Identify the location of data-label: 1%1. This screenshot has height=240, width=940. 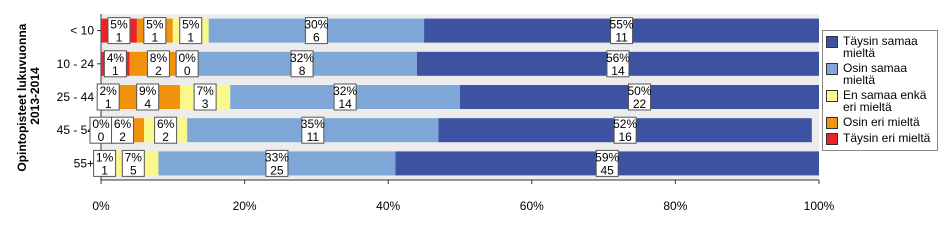
(105, 163).